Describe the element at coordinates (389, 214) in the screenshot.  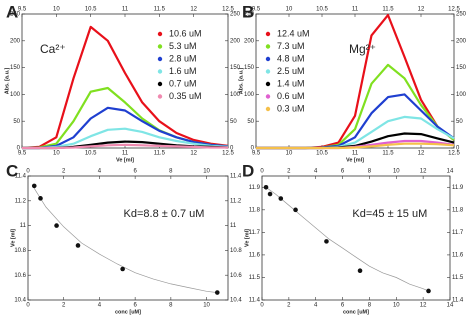
I see `annotation: Kd=45 ± 15 uM` at that location.